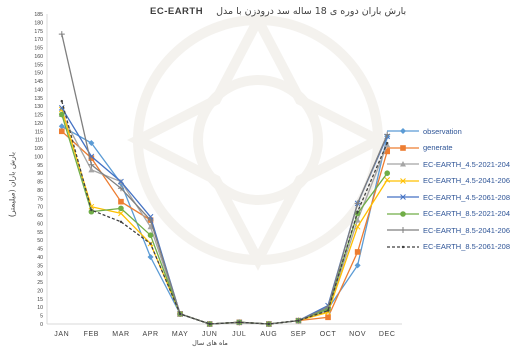 The height and width of the screenshot is (351, 516). What do you see at coordinates (38, 40) in the screenshot?
I see `y-tick-label: 170` at bounding box center [38, 40].